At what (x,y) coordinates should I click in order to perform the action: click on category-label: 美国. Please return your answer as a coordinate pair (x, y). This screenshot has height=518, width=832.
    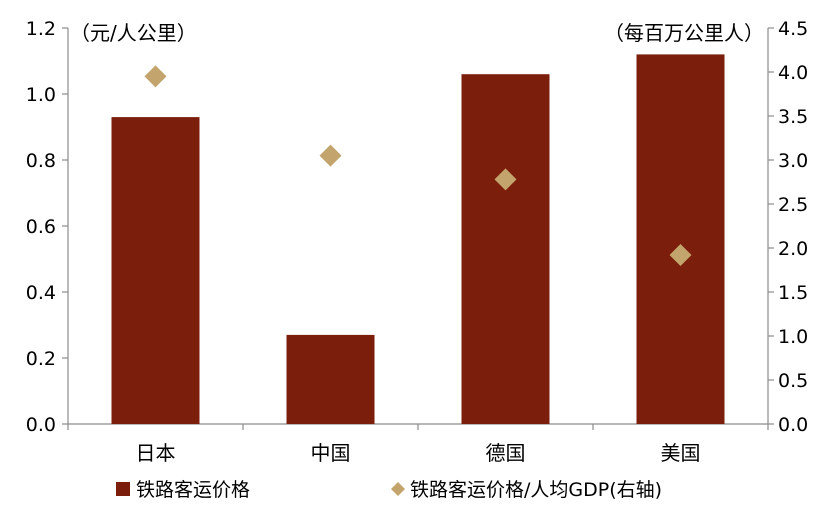
    Looking at the image, I should click on (681, 453).